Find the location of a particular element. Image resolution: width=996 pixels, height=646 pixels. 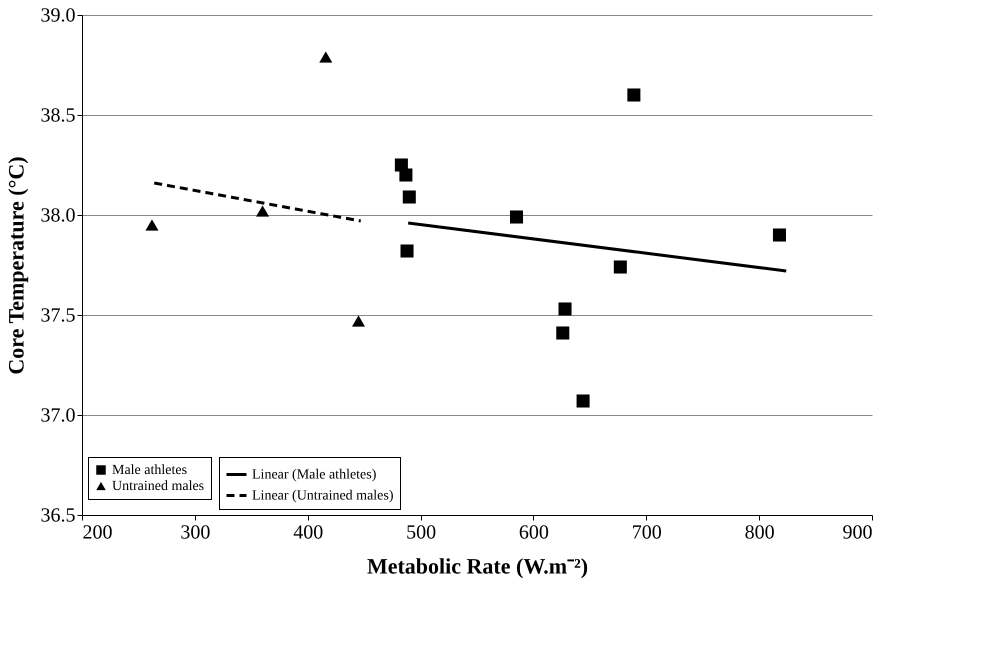

legend-label: Linear (Untrained males) is located at coordinates (323, 496).